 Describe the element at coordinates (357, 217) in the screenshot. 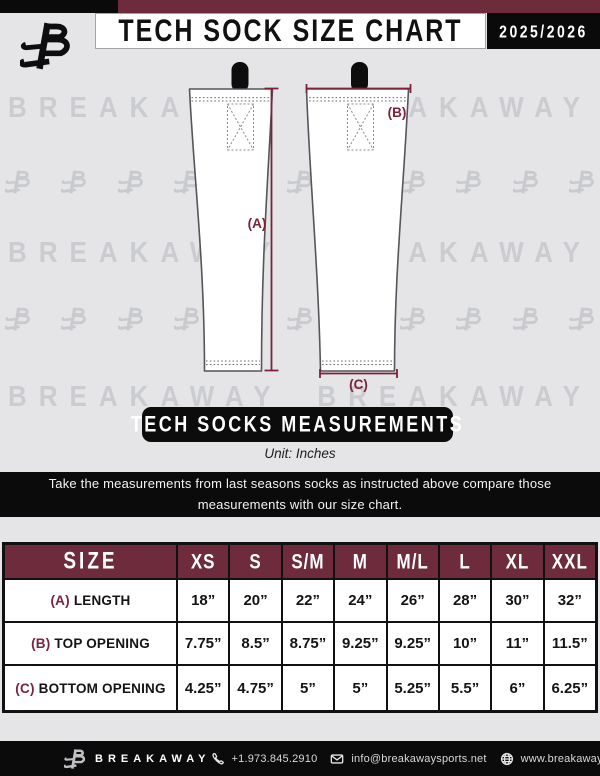

I see `right-sock` at that location.